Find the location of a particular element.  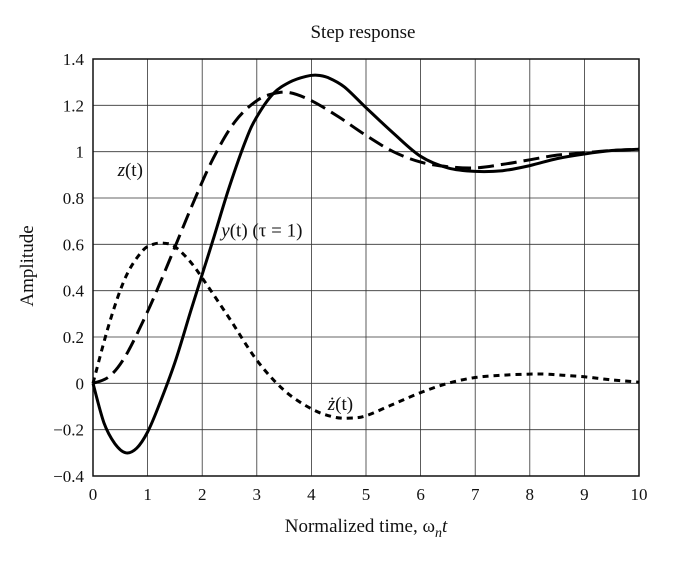

x-tick-label-2: 2 is located at coordinates (202, 494).